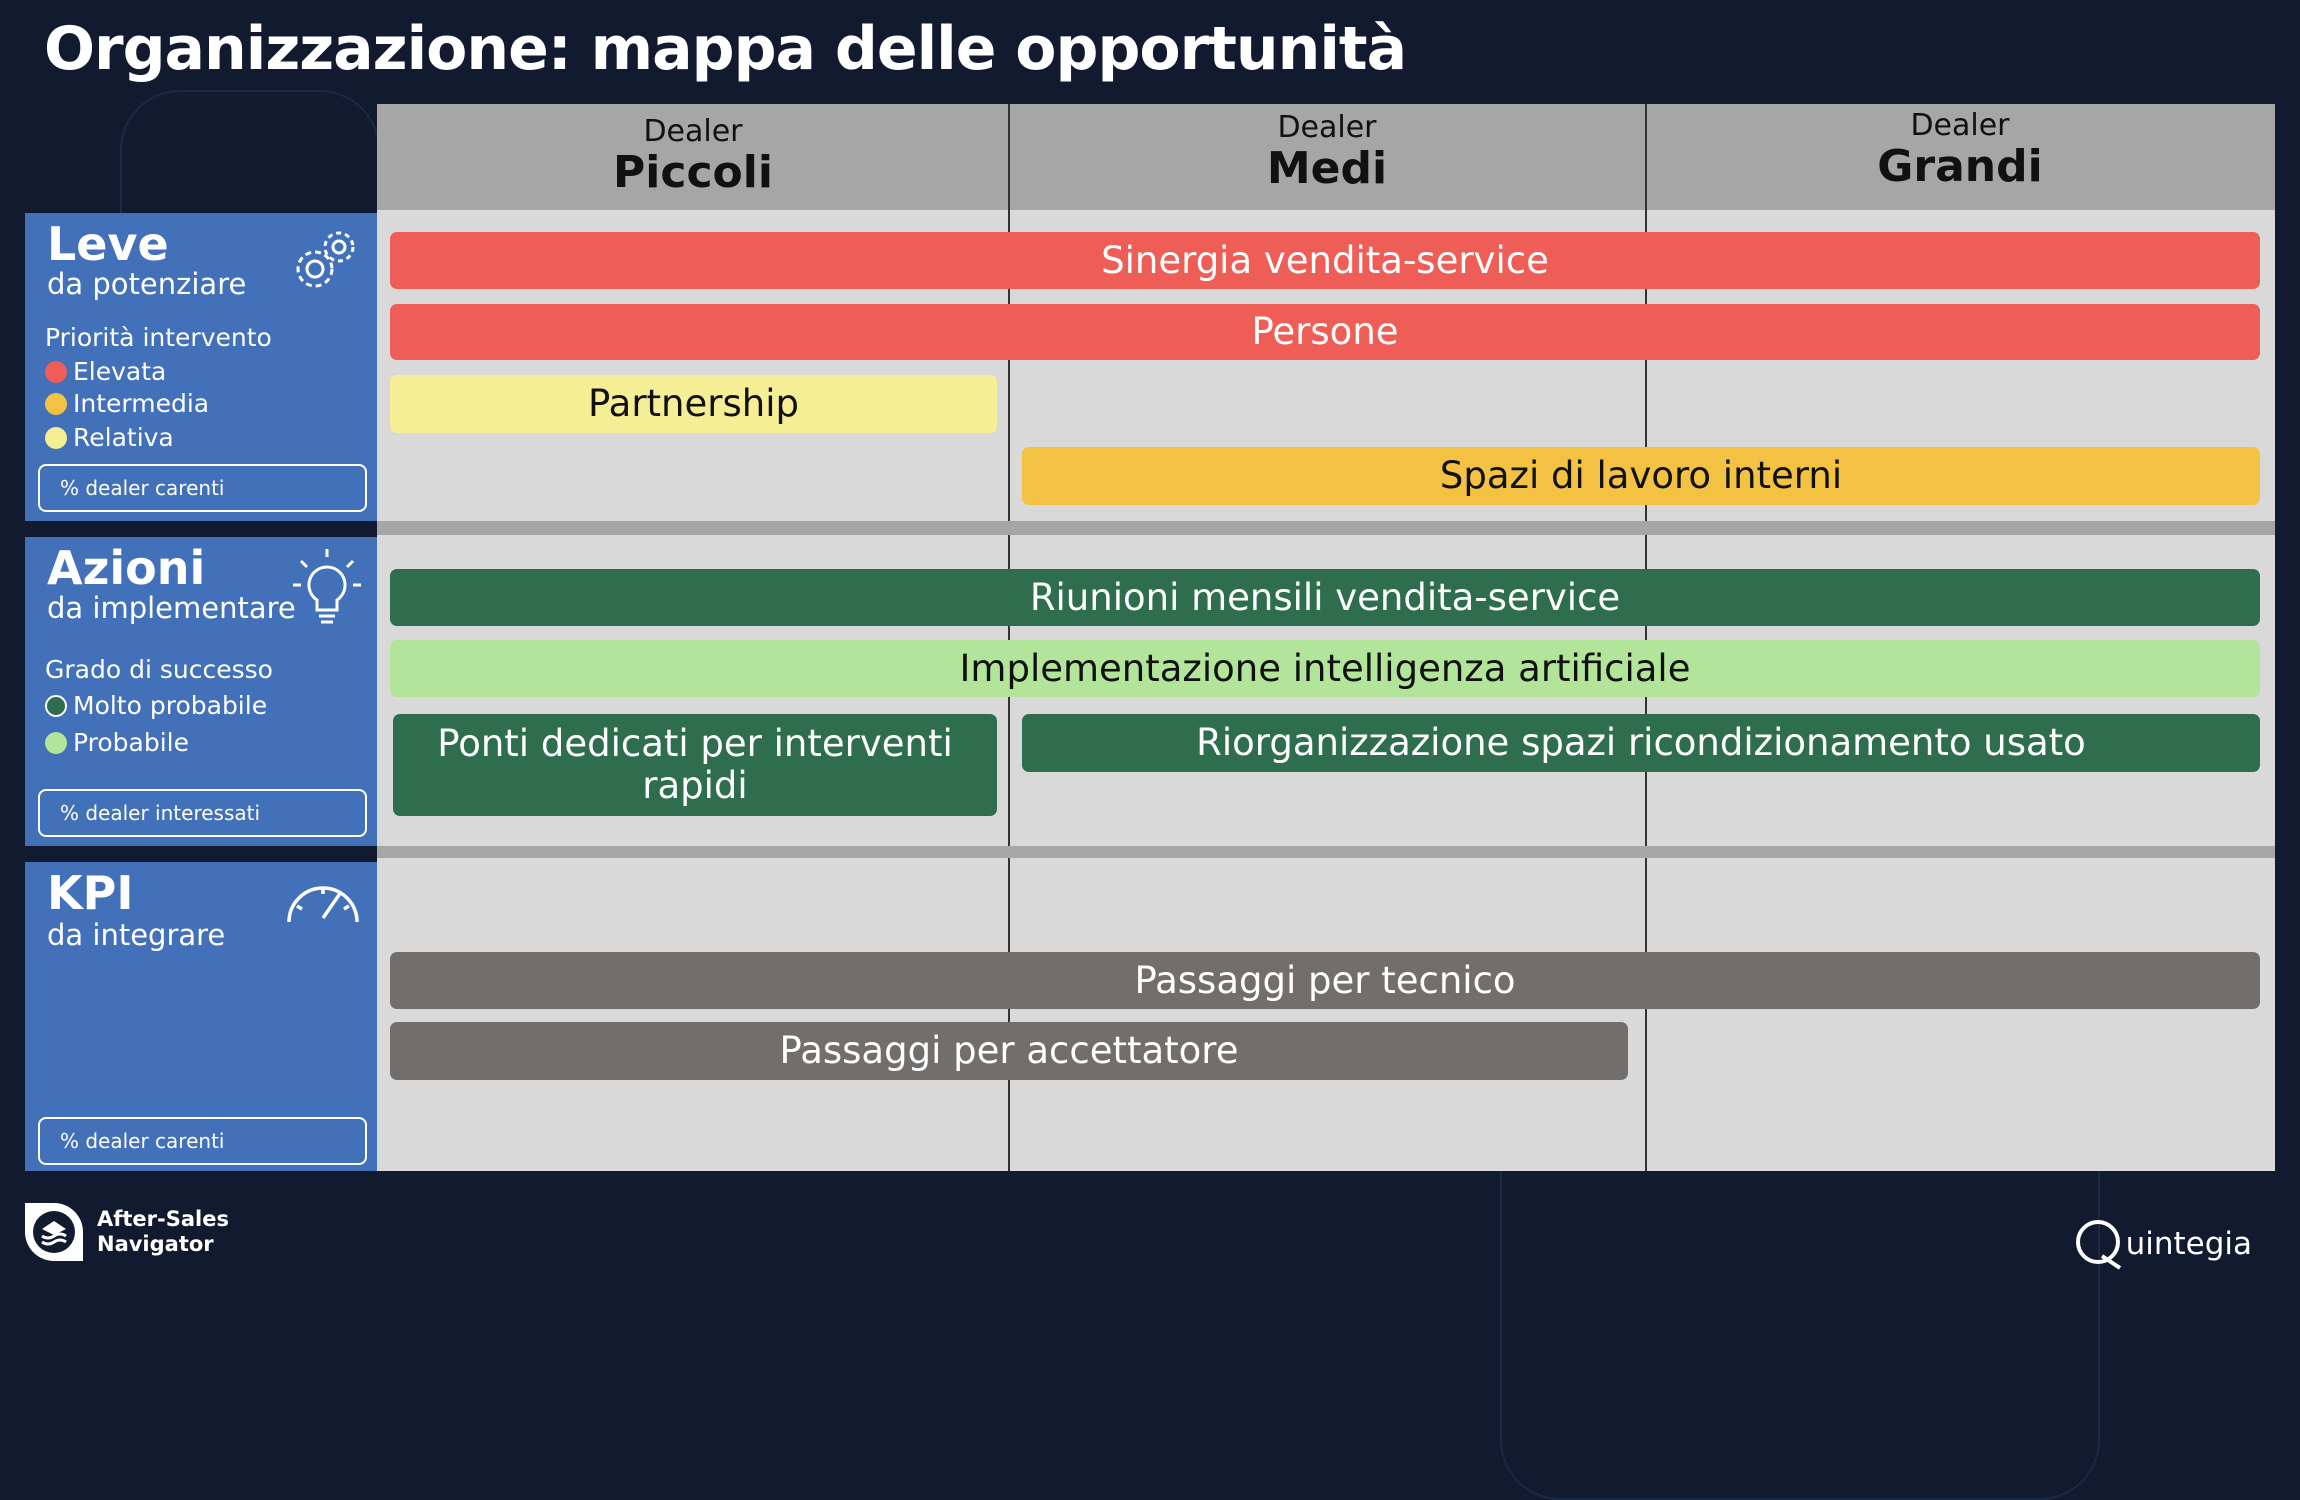 Image resolution: width=2300 pixels, height=1500 pixels. I want to click on light-green-dot-icon, so click(56, 743).